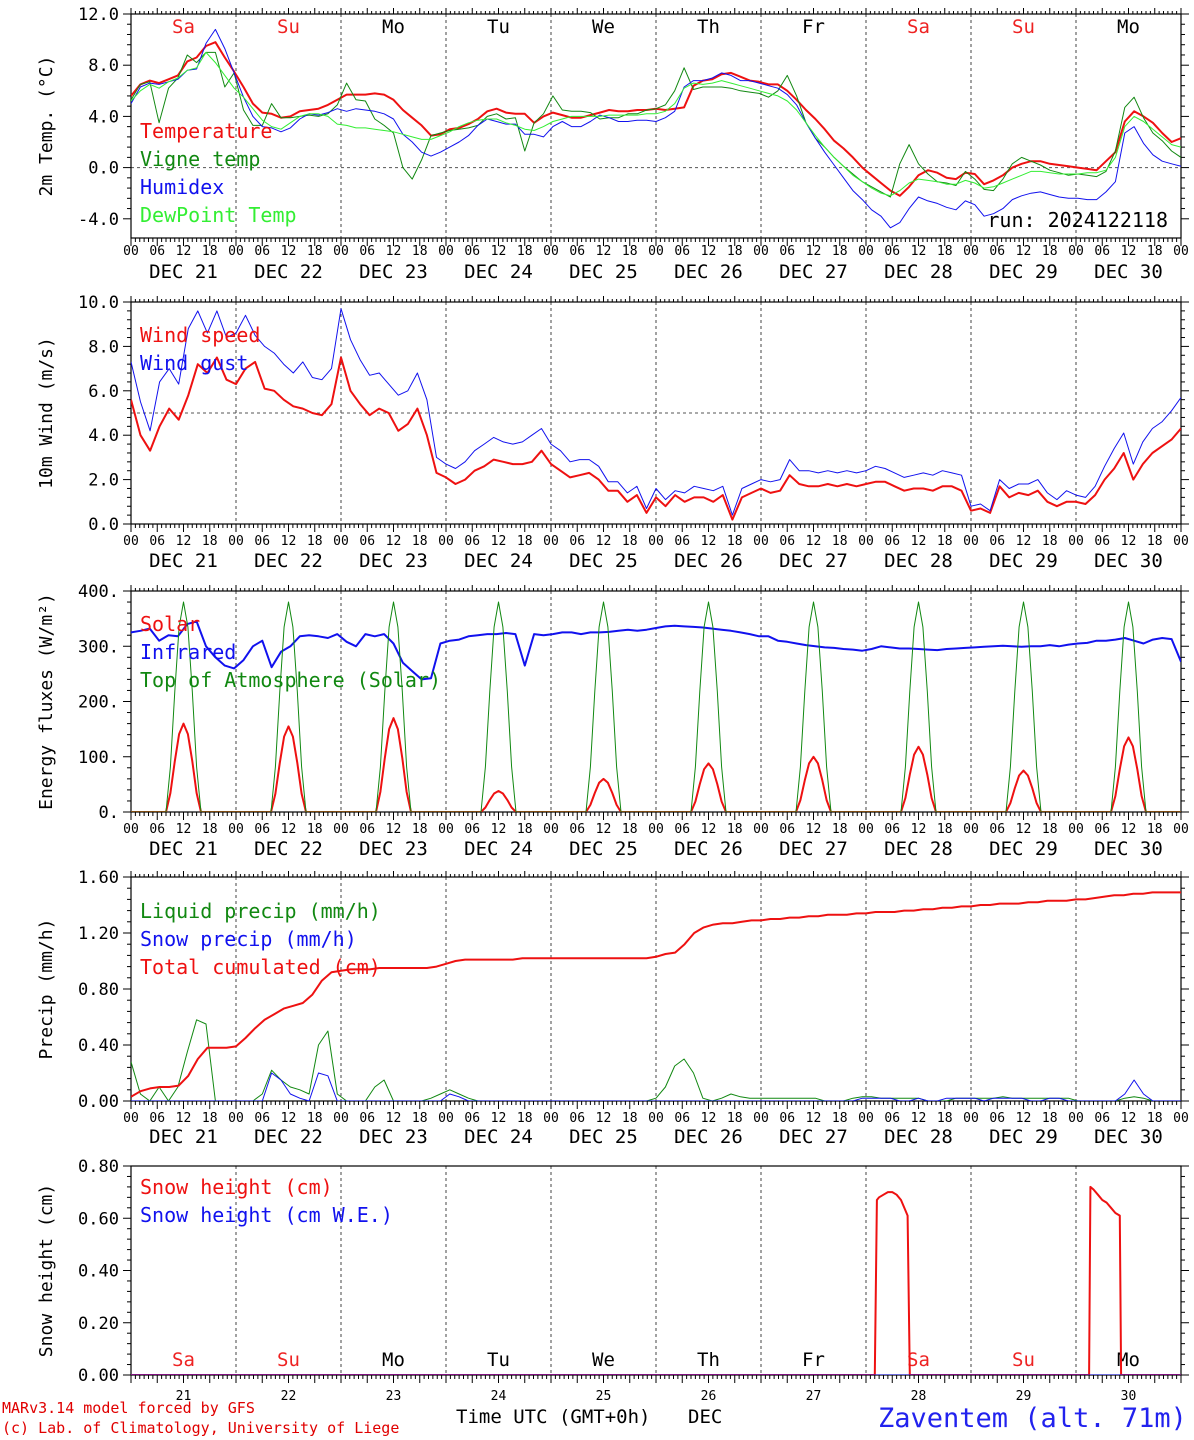 Image resolution: width=1194 pixels, height=1440 pixels. What do you see at coordinates (260, 967) in the screenshot?
I see `legend-entry: Total cumulated (cm)` at bounding box center [260, 967].